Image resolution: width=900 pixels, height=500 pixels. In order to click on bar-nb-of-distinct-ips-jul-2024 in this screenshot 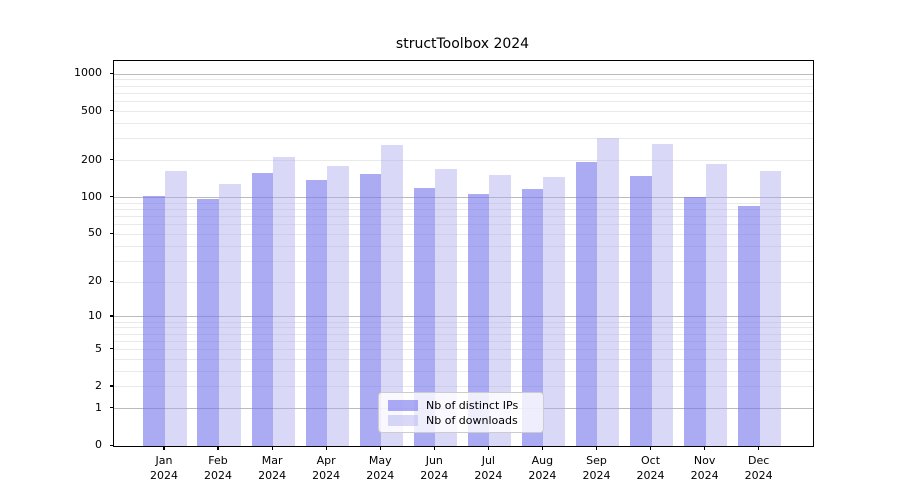, I will do `click(478, 320)`.